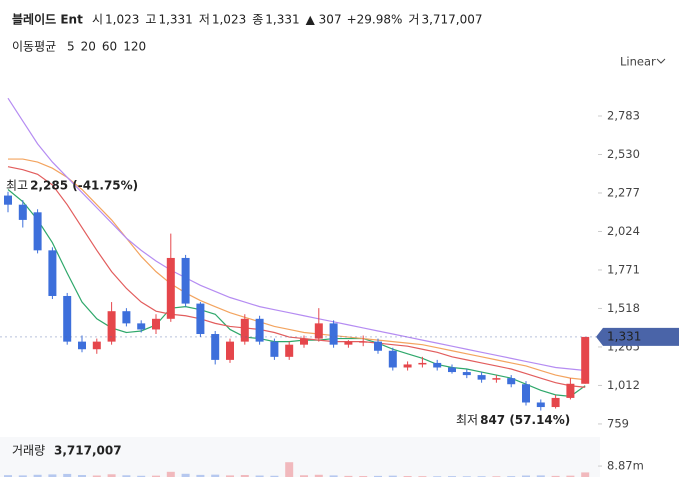 The image size is (679, 477). What do you see at coordinates (109, 47) in the screenshot?
I see `legend-entry: 60` at bounding box center [109, 47].